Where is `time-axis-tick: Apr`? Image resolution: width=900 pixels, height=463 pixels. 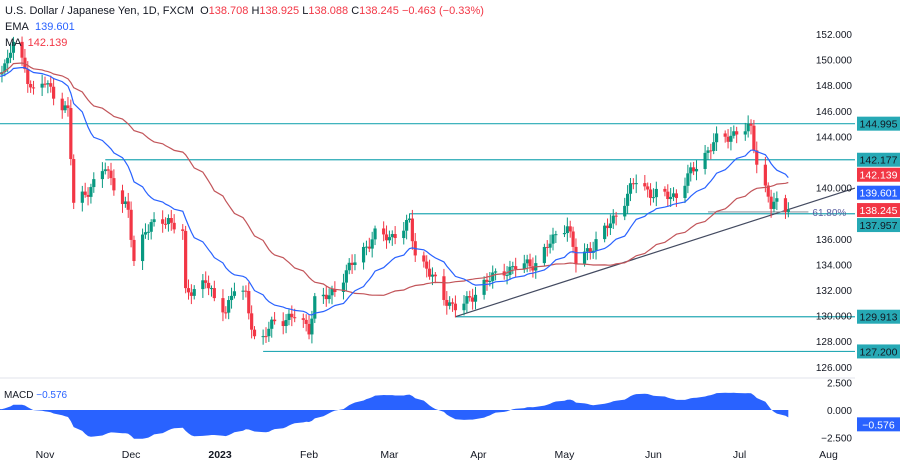 time-axis-tick: Apr is located at coordinates (478, 455).